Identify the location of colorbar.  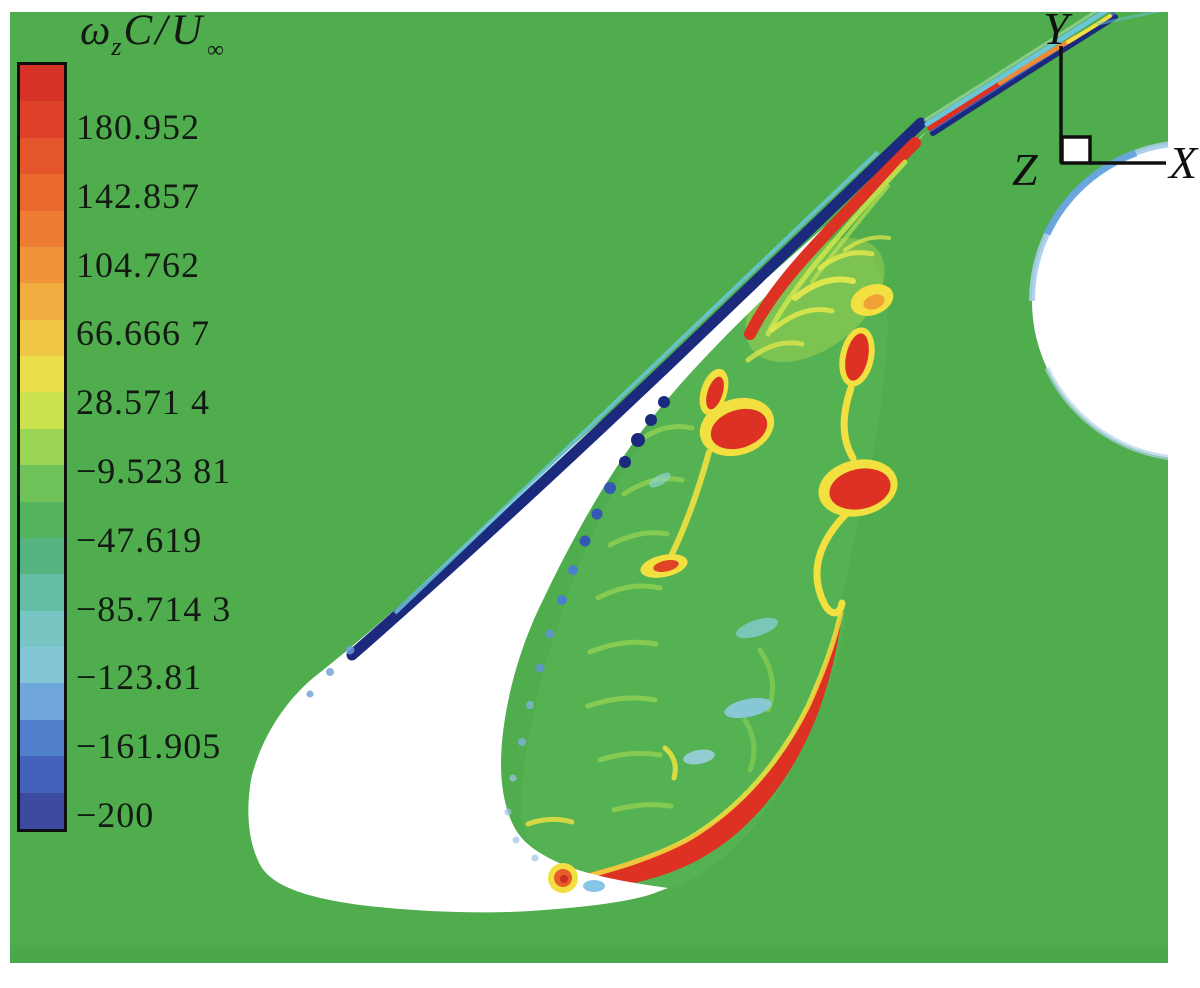
(42, 447).